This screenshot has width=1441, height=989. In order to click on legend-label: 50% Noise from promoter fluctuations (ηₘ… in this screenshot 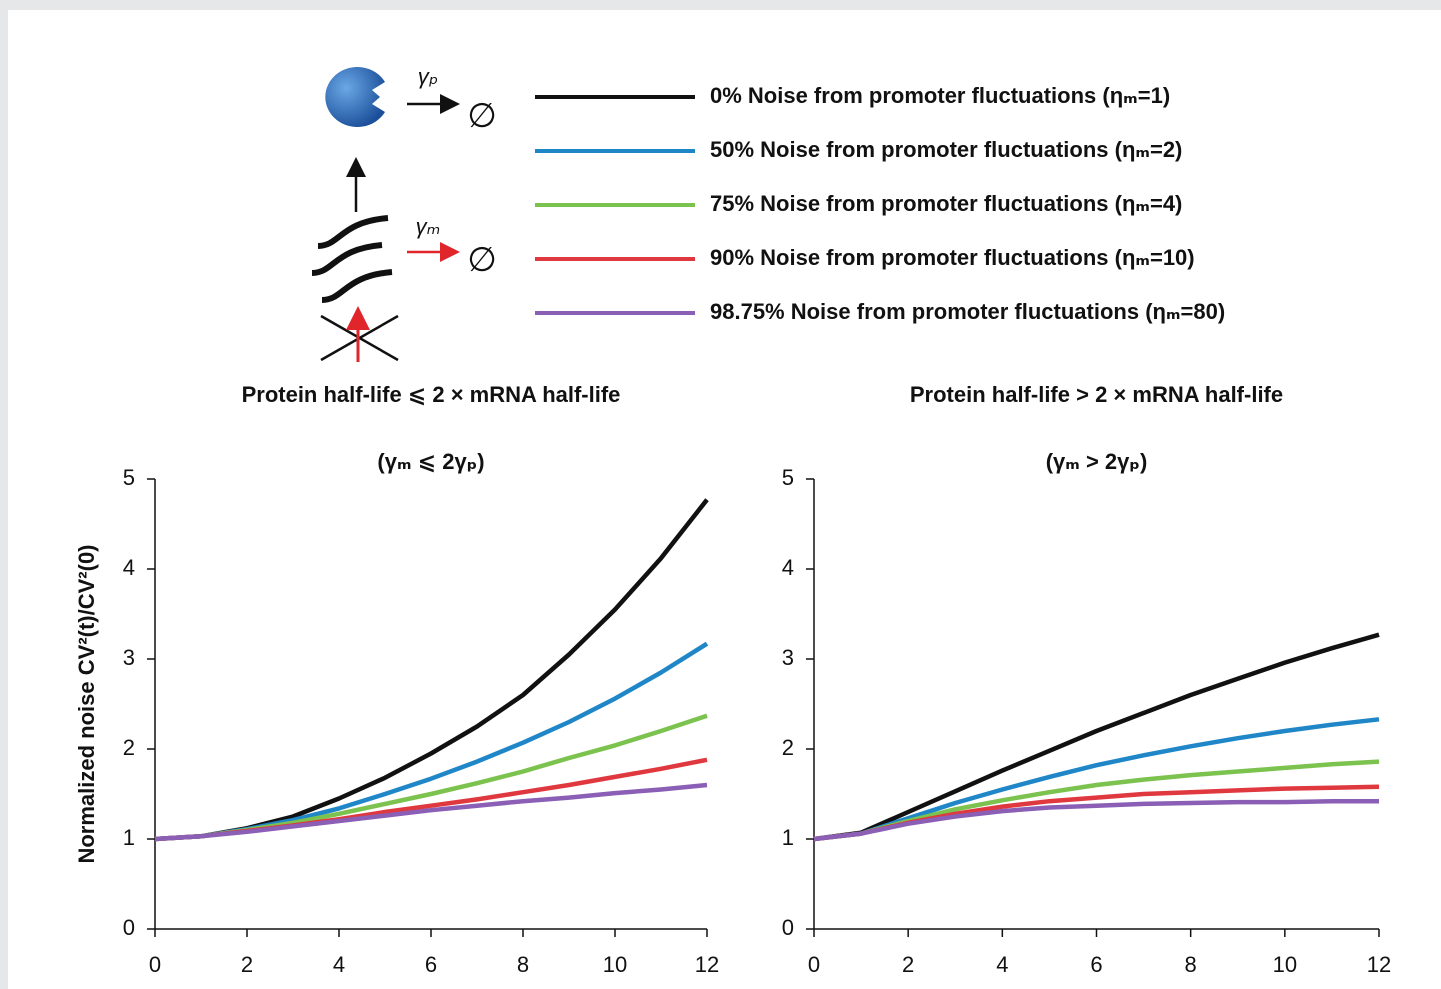, I will do `click(946, 149)`.